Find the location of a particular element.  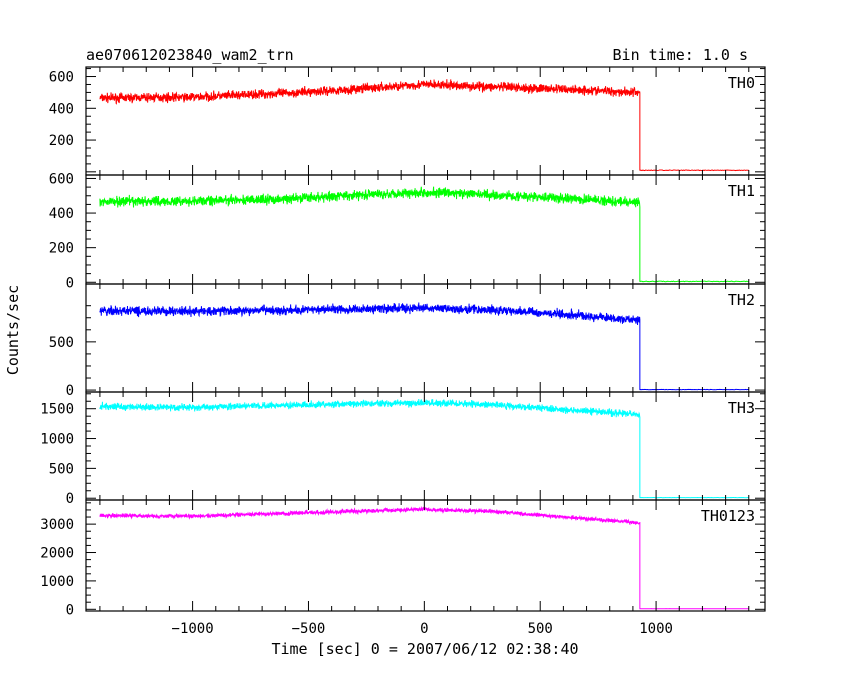

series-line-th0123 is located at coordinates (424, 557).